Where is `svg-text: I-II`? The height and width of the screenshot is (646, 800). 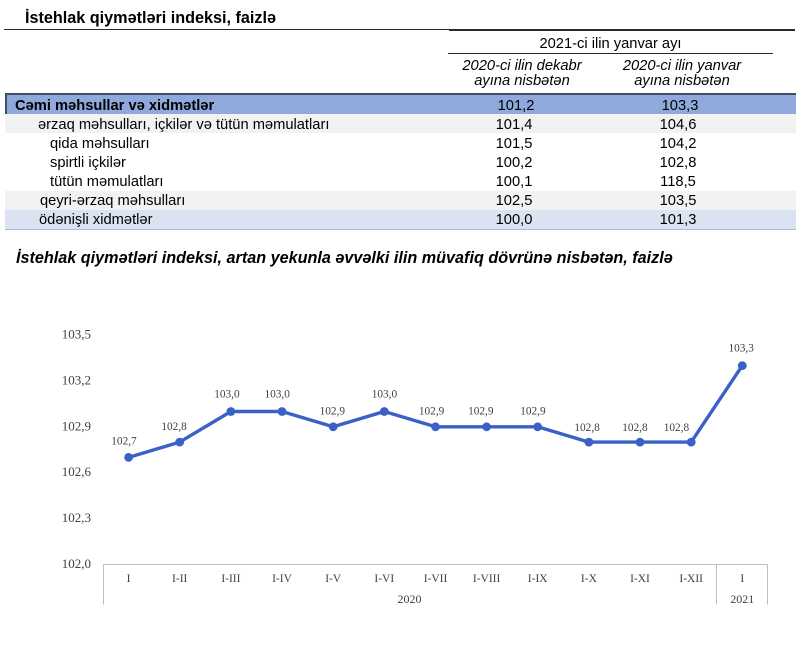 svg-text: I-II is located at coordinates (179, 579).